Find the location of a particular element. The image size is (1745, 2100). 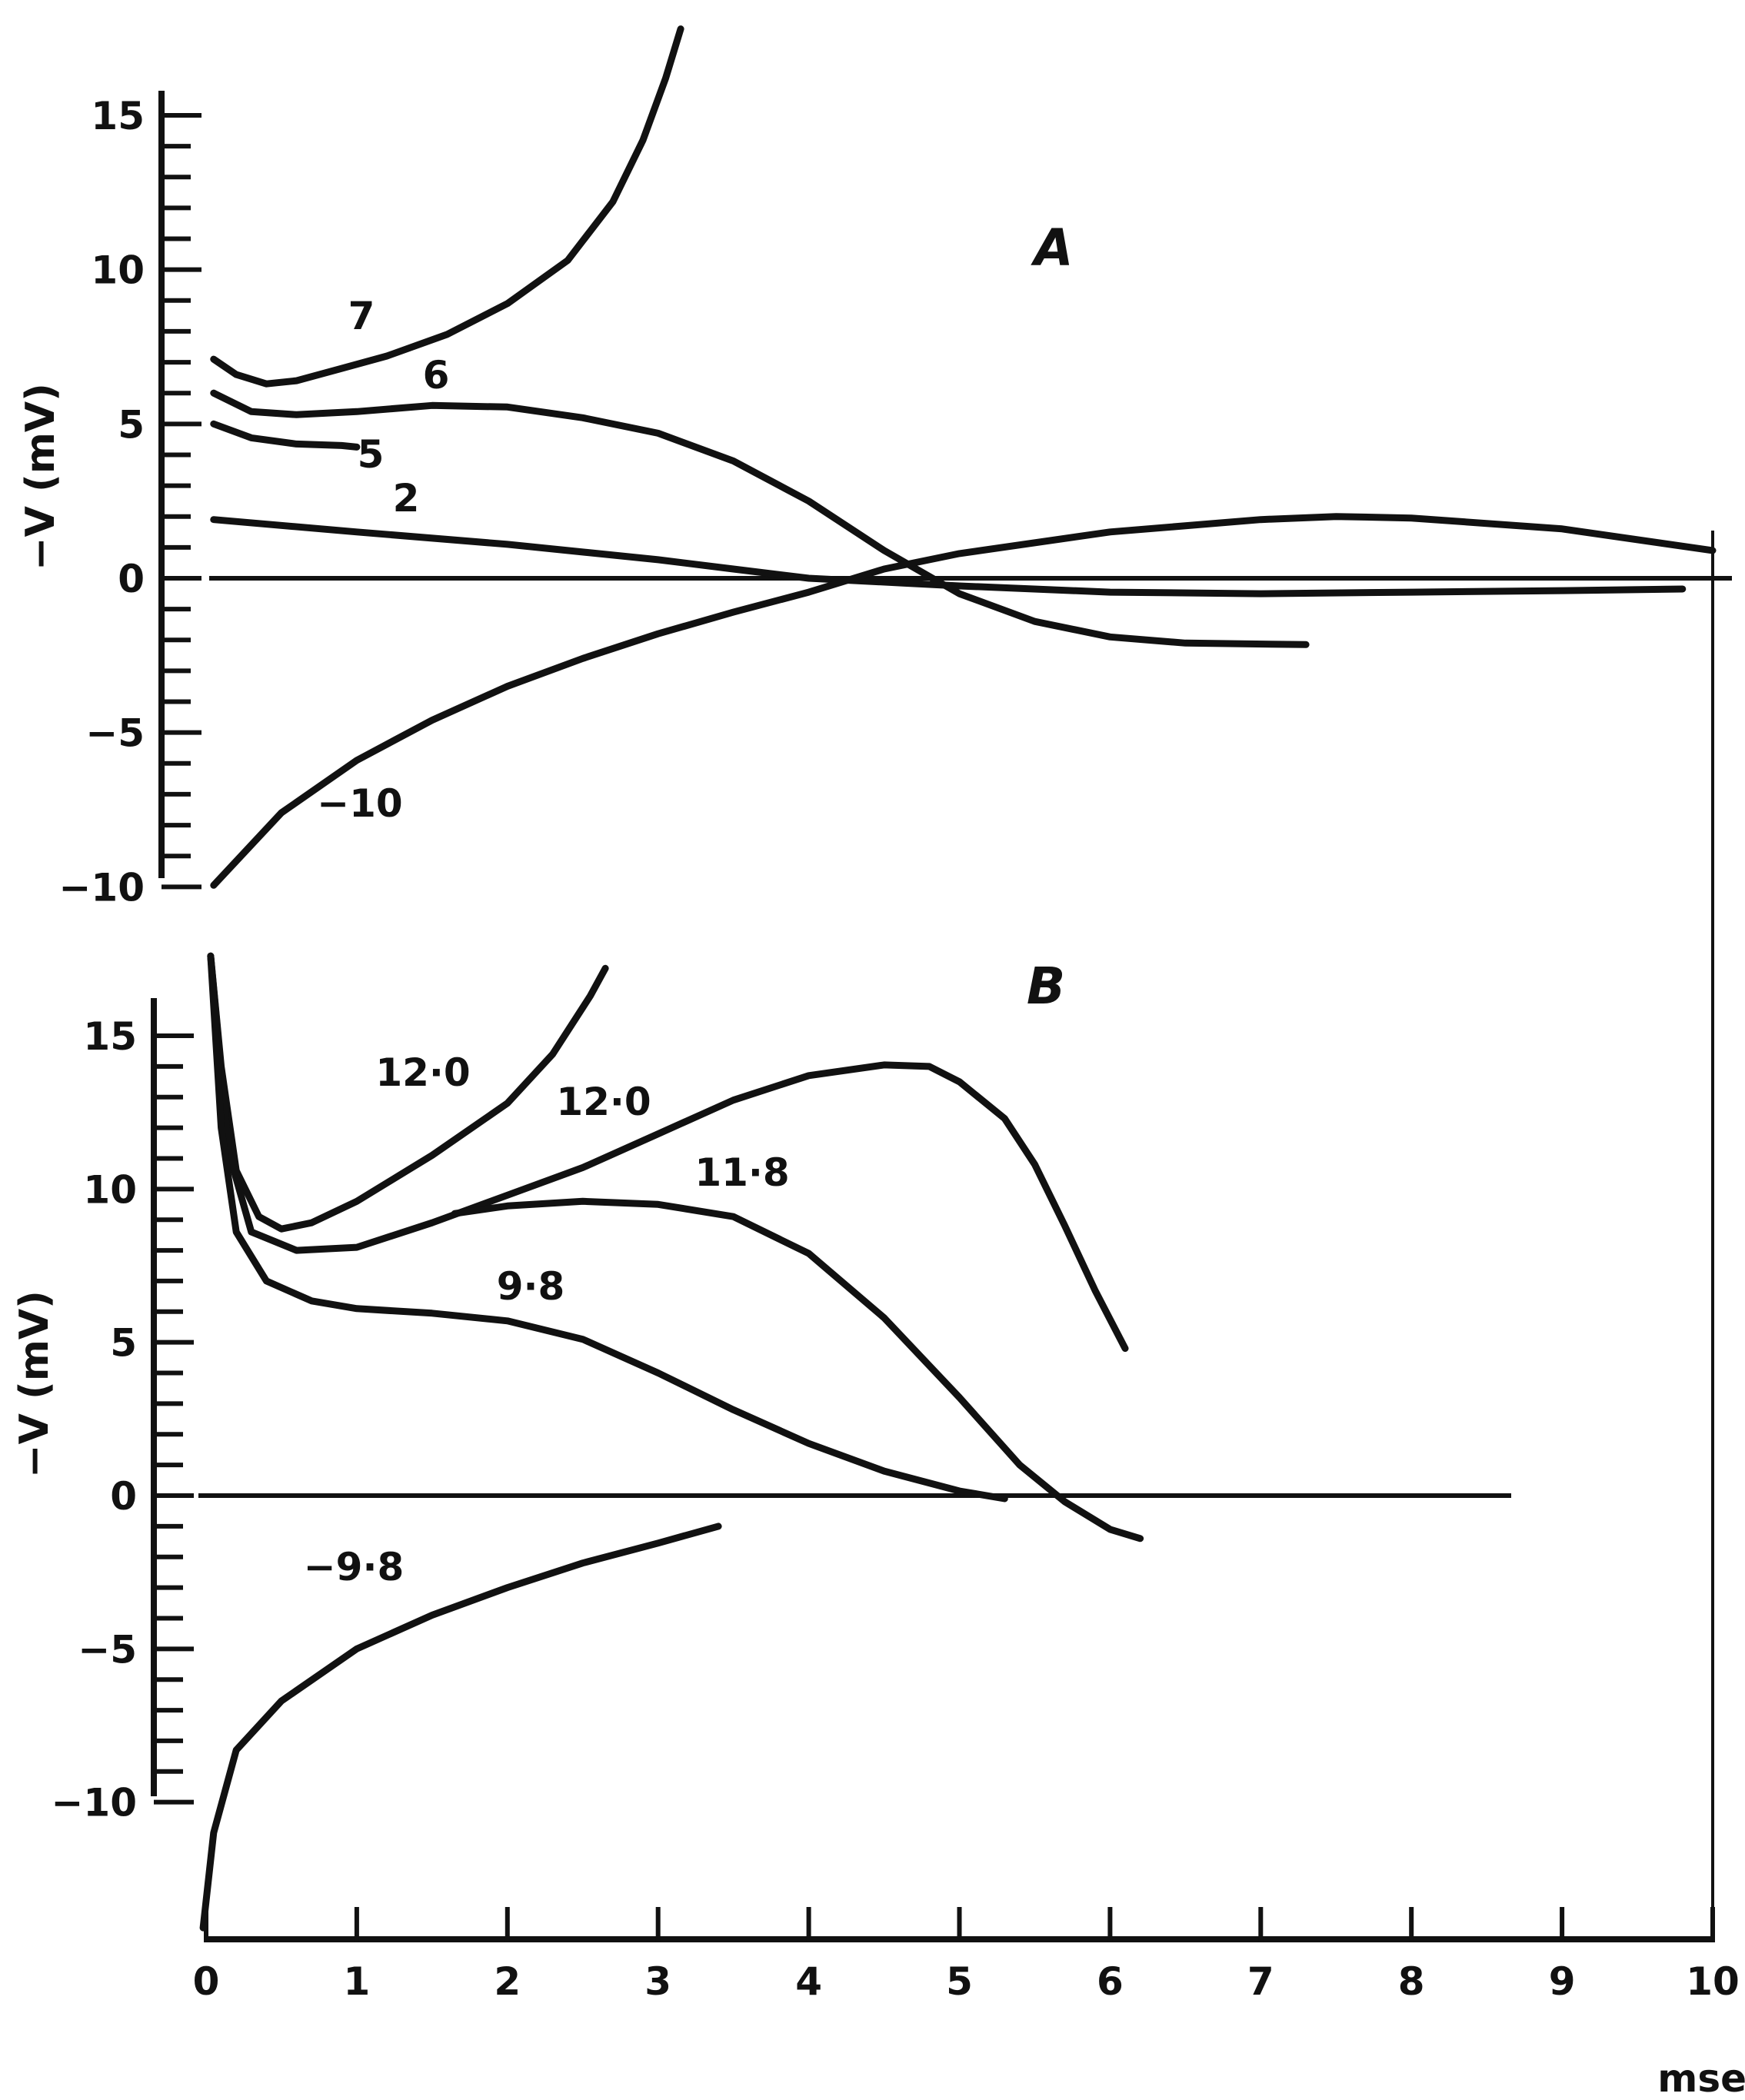

x-axis-tick-label: 10 is located at coordinates (1713, 1982).